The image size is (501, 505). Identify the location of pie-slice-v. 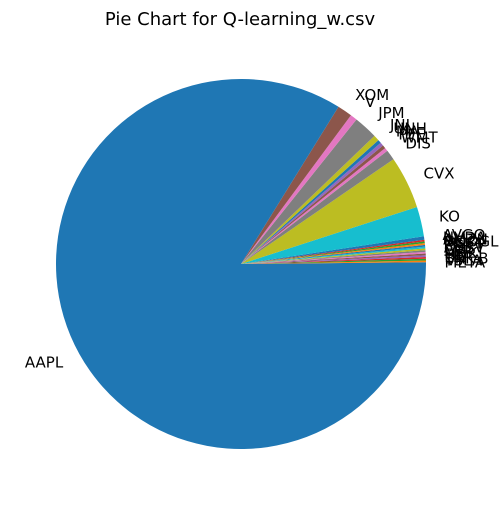
(299, 189).